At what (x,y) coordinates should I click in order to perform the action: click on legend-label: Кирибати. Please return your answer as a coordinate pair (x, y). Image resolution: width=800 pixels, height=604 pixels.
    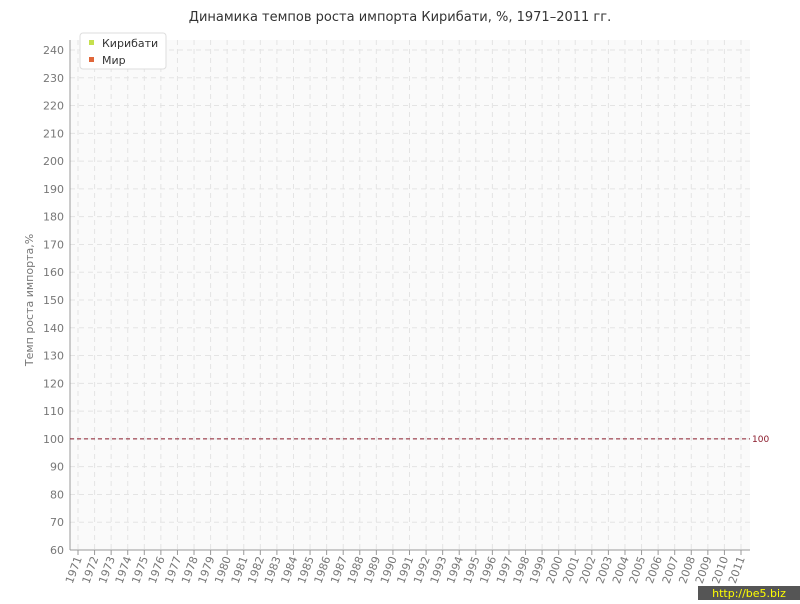
    Looking at the image, I should click on (130, 43).